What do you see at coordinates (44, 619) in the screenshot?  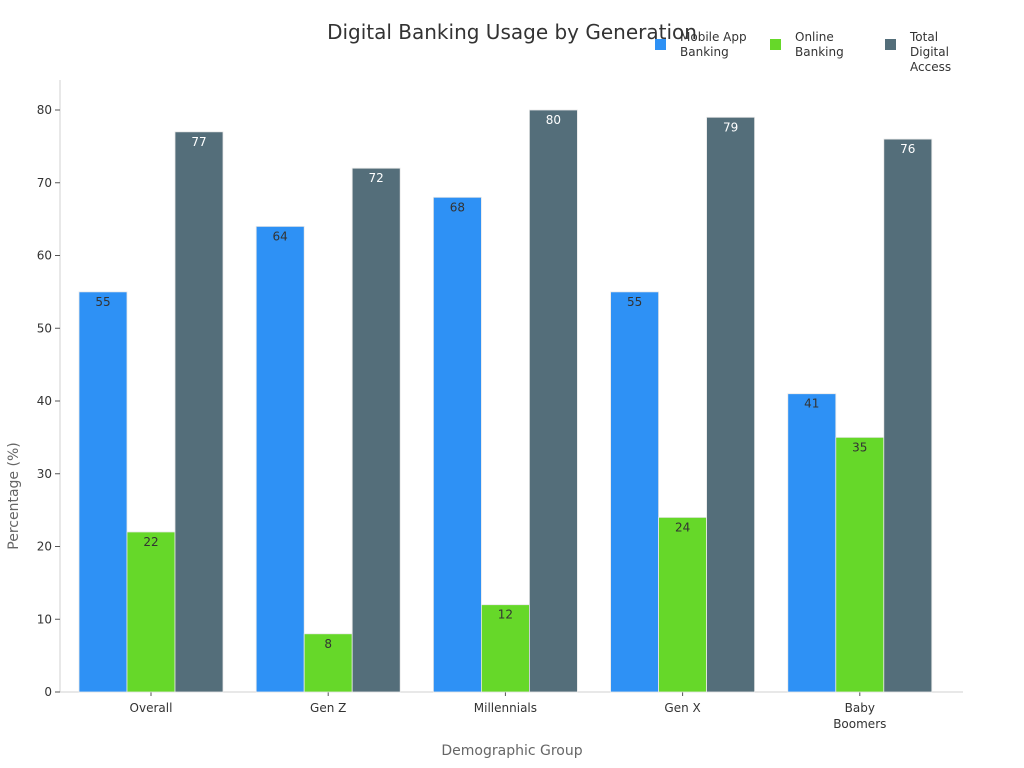 I see `y-tick-label: 10` at bounding box center [44, 619].